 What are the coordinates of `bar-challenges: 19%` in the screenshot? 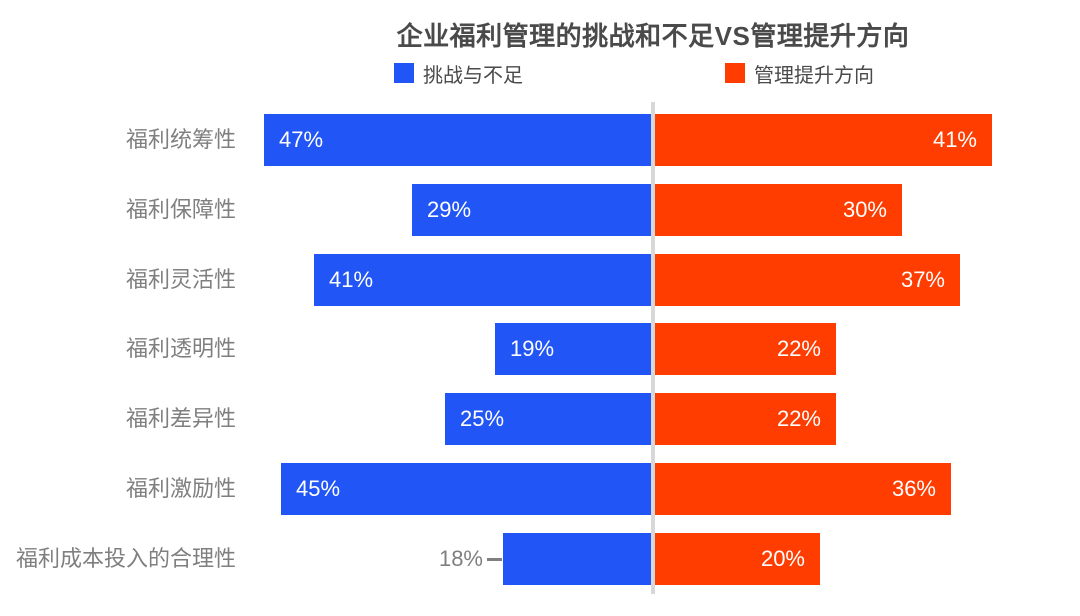 It's located at (573, 349).